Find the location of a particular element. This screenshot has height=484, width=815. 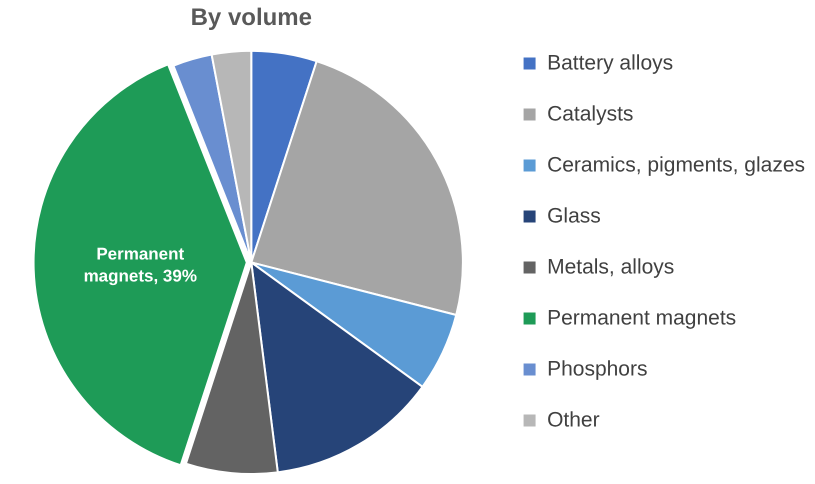

legend-label: Permanent magnets is located at coordinates (641, 318).